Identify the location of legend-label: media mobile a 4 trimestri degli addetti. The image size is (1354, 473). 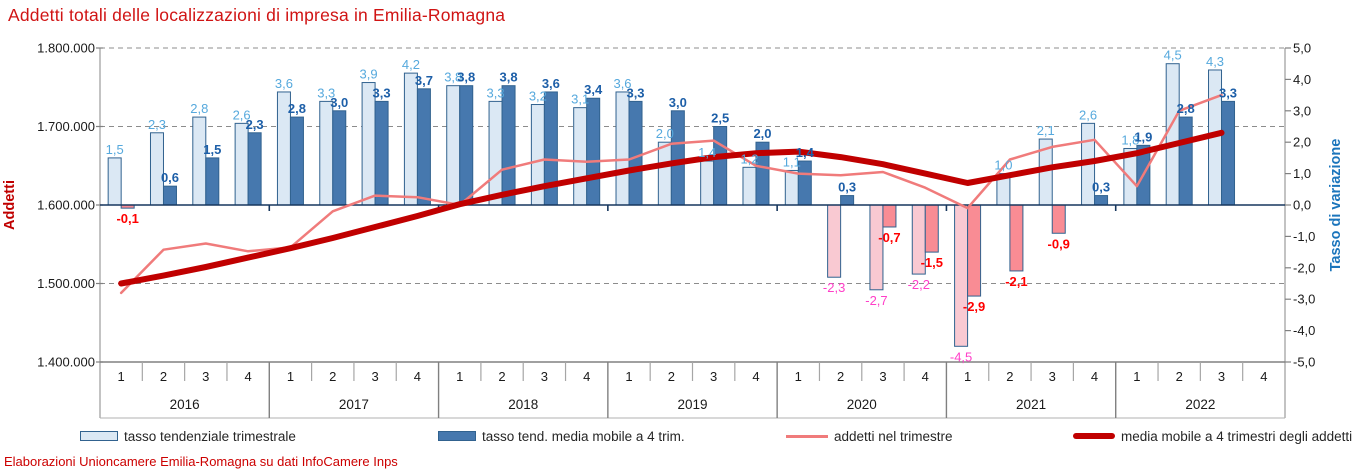
(1237, 436).